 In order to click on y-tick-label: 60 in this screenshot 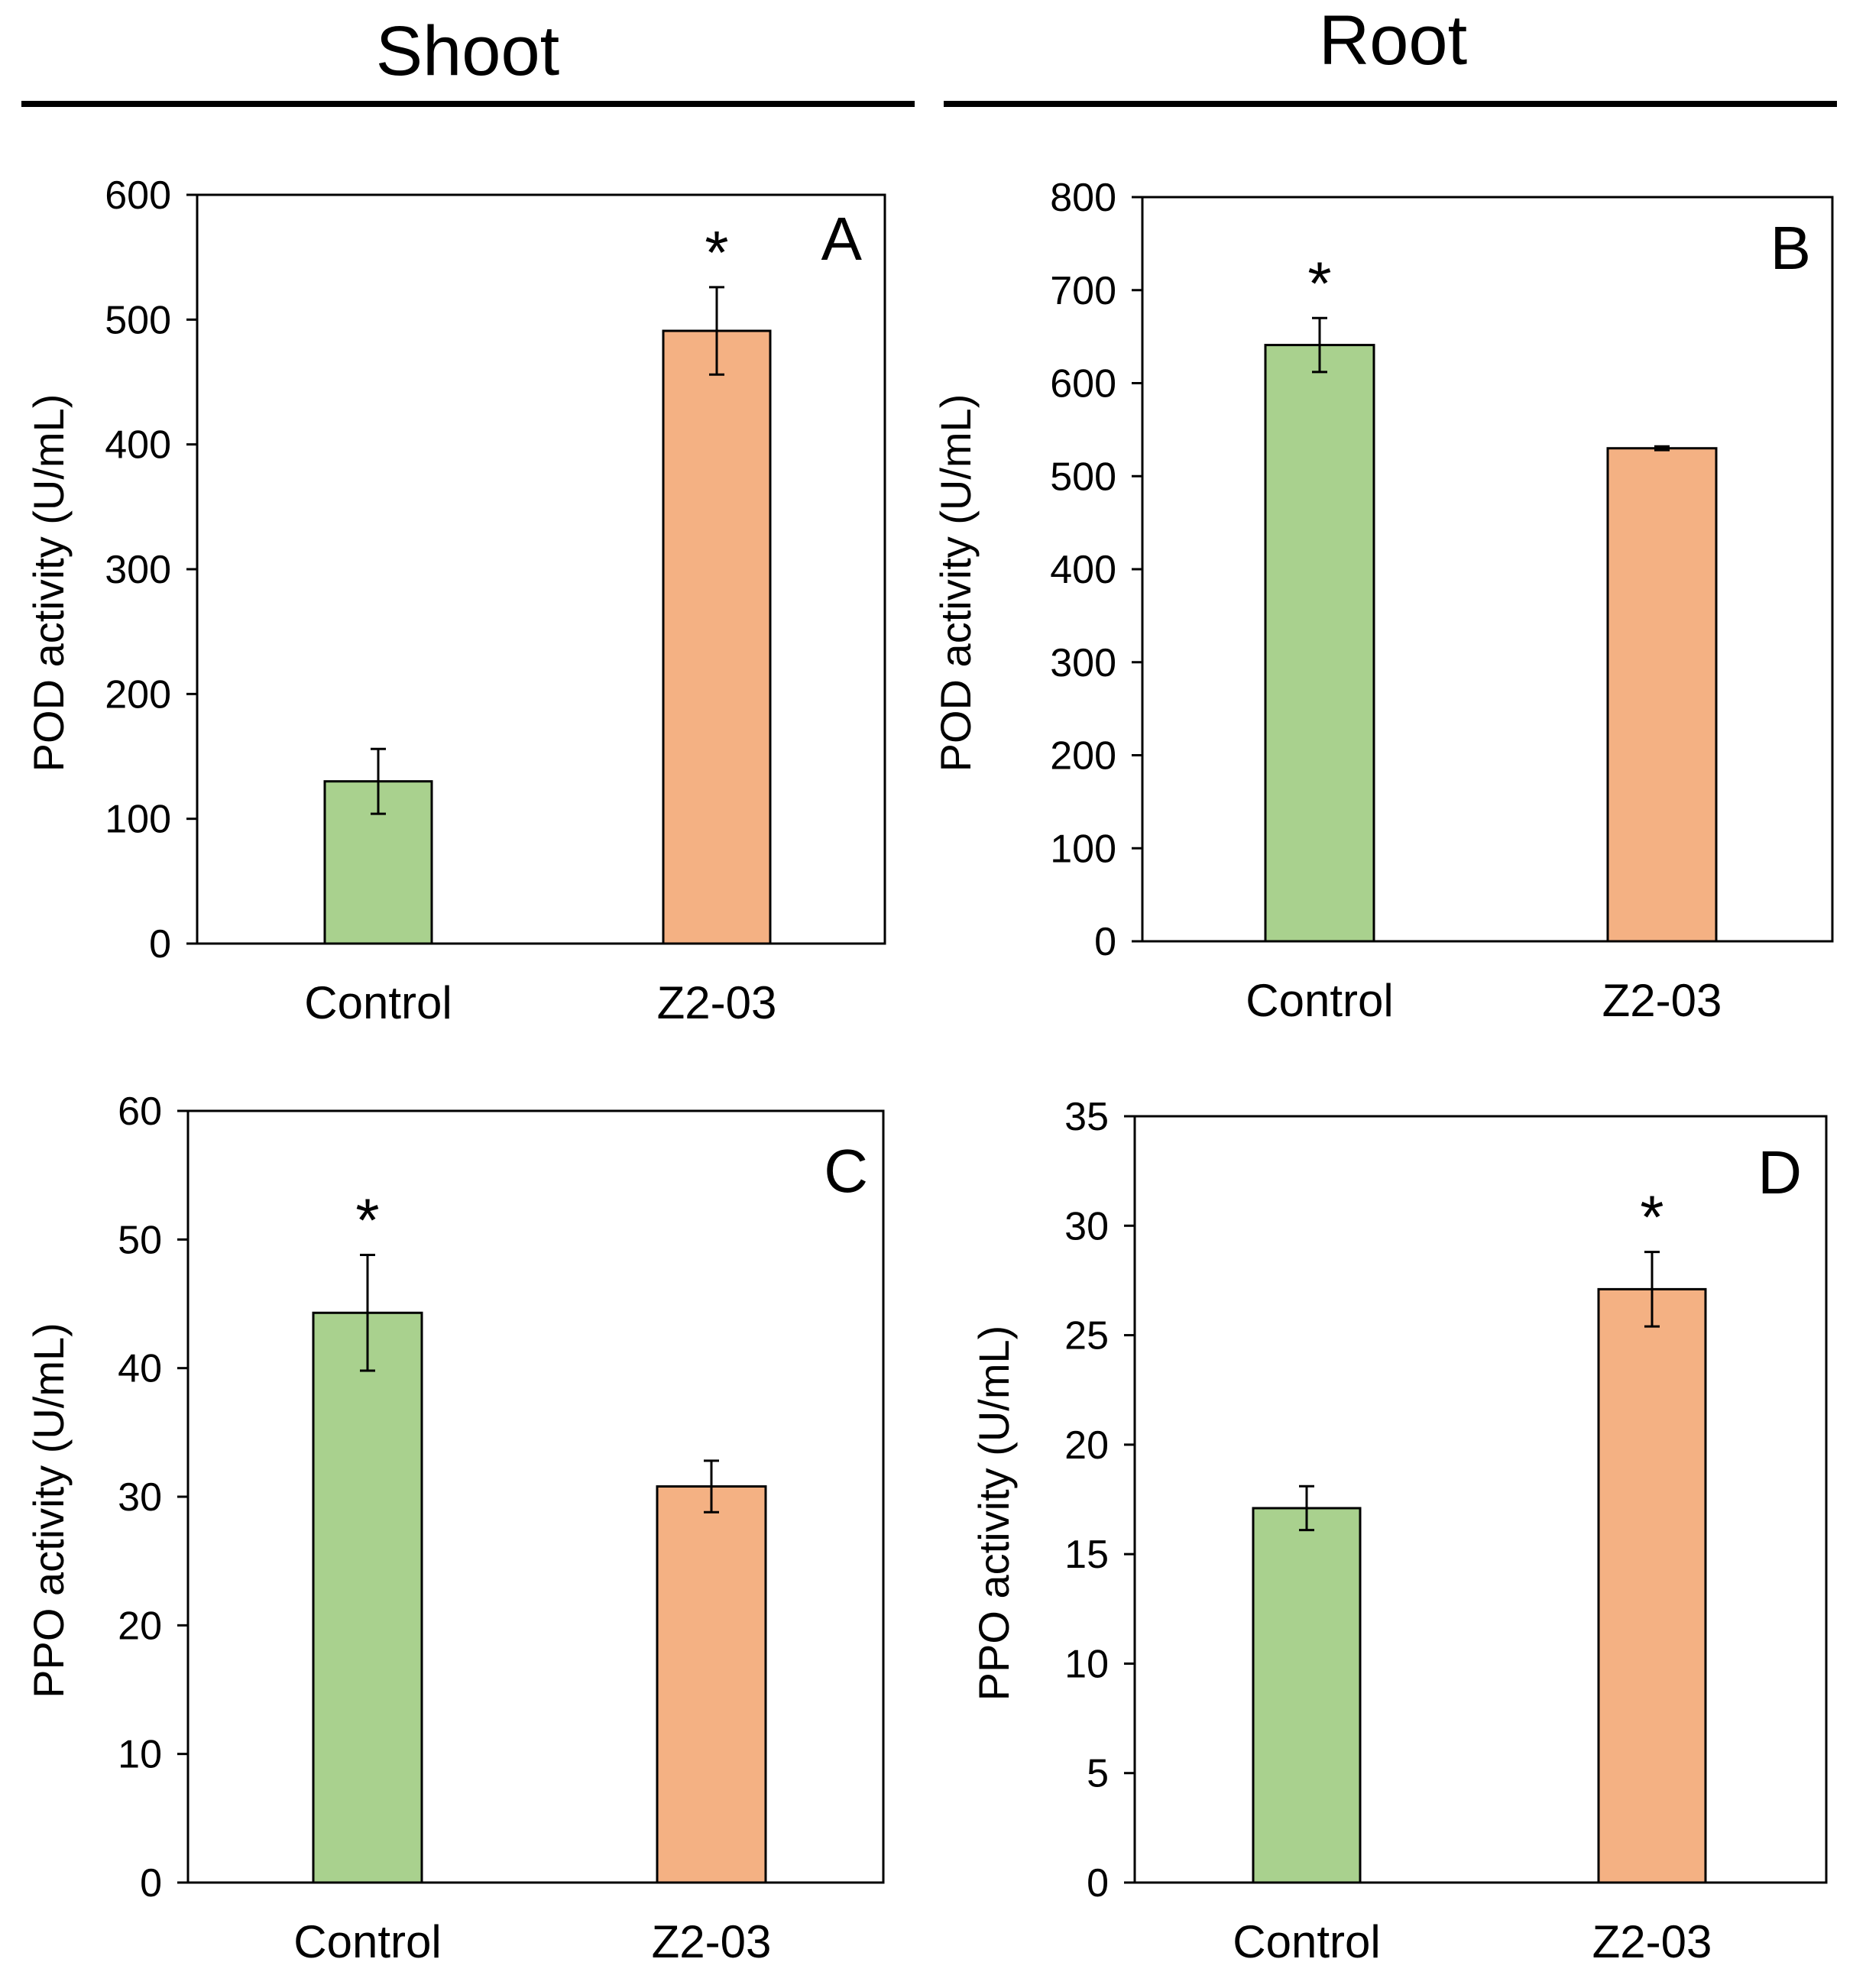, I will do `click(140, 1112)`.